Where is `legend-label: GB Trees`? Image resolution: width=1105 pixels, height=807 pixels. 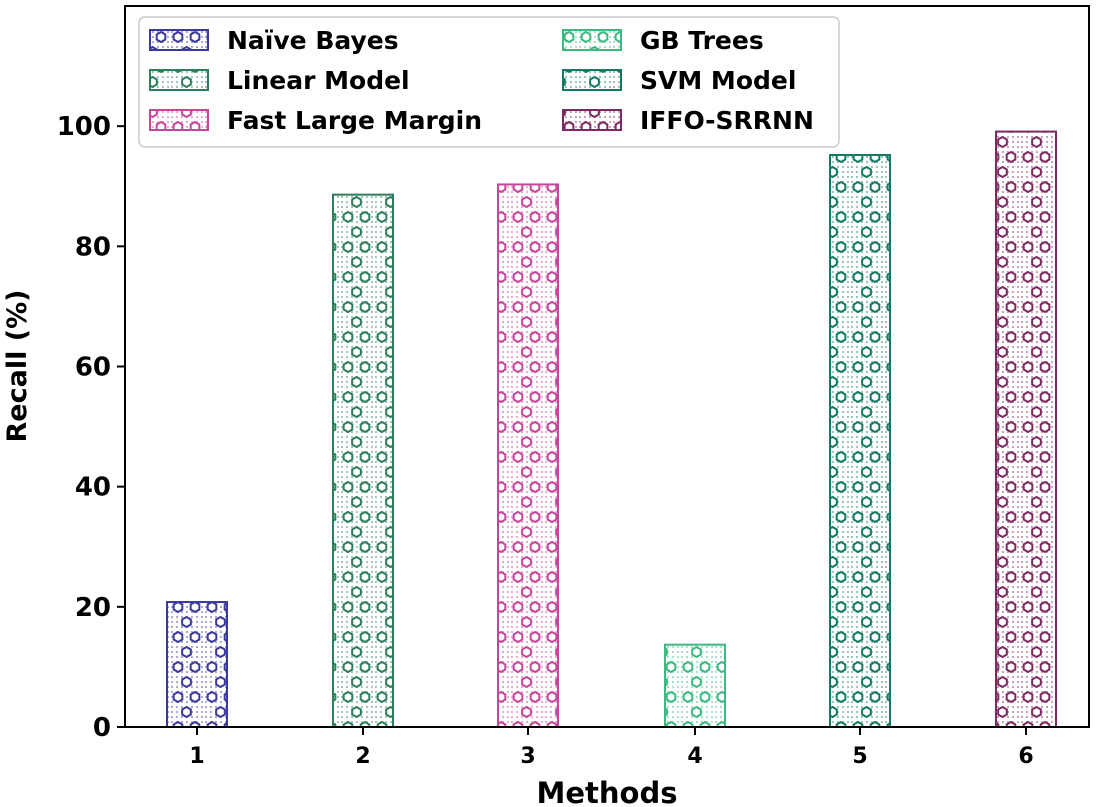
legend-label: GB Trees is located at coordinates (702, 40).